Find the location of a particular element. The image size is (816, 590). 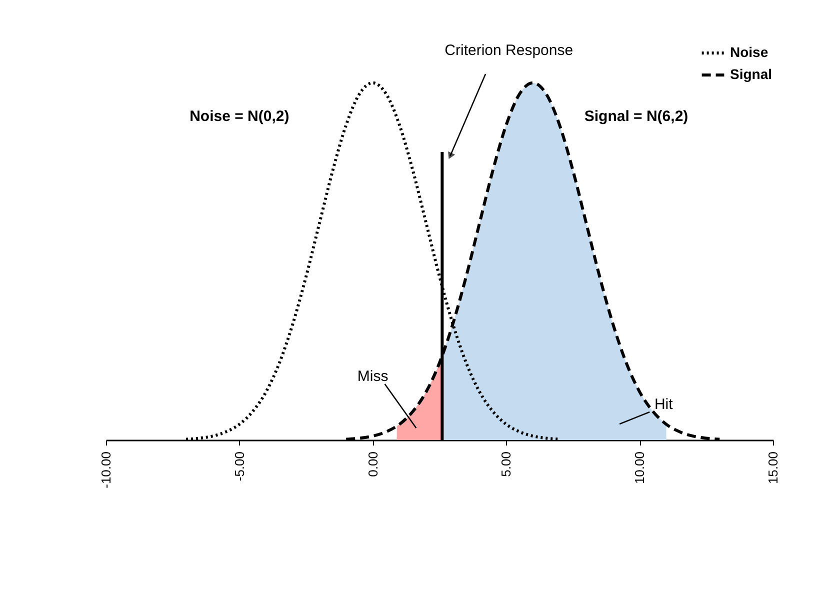

annotation: Miss is located at coordinates (372, 376).